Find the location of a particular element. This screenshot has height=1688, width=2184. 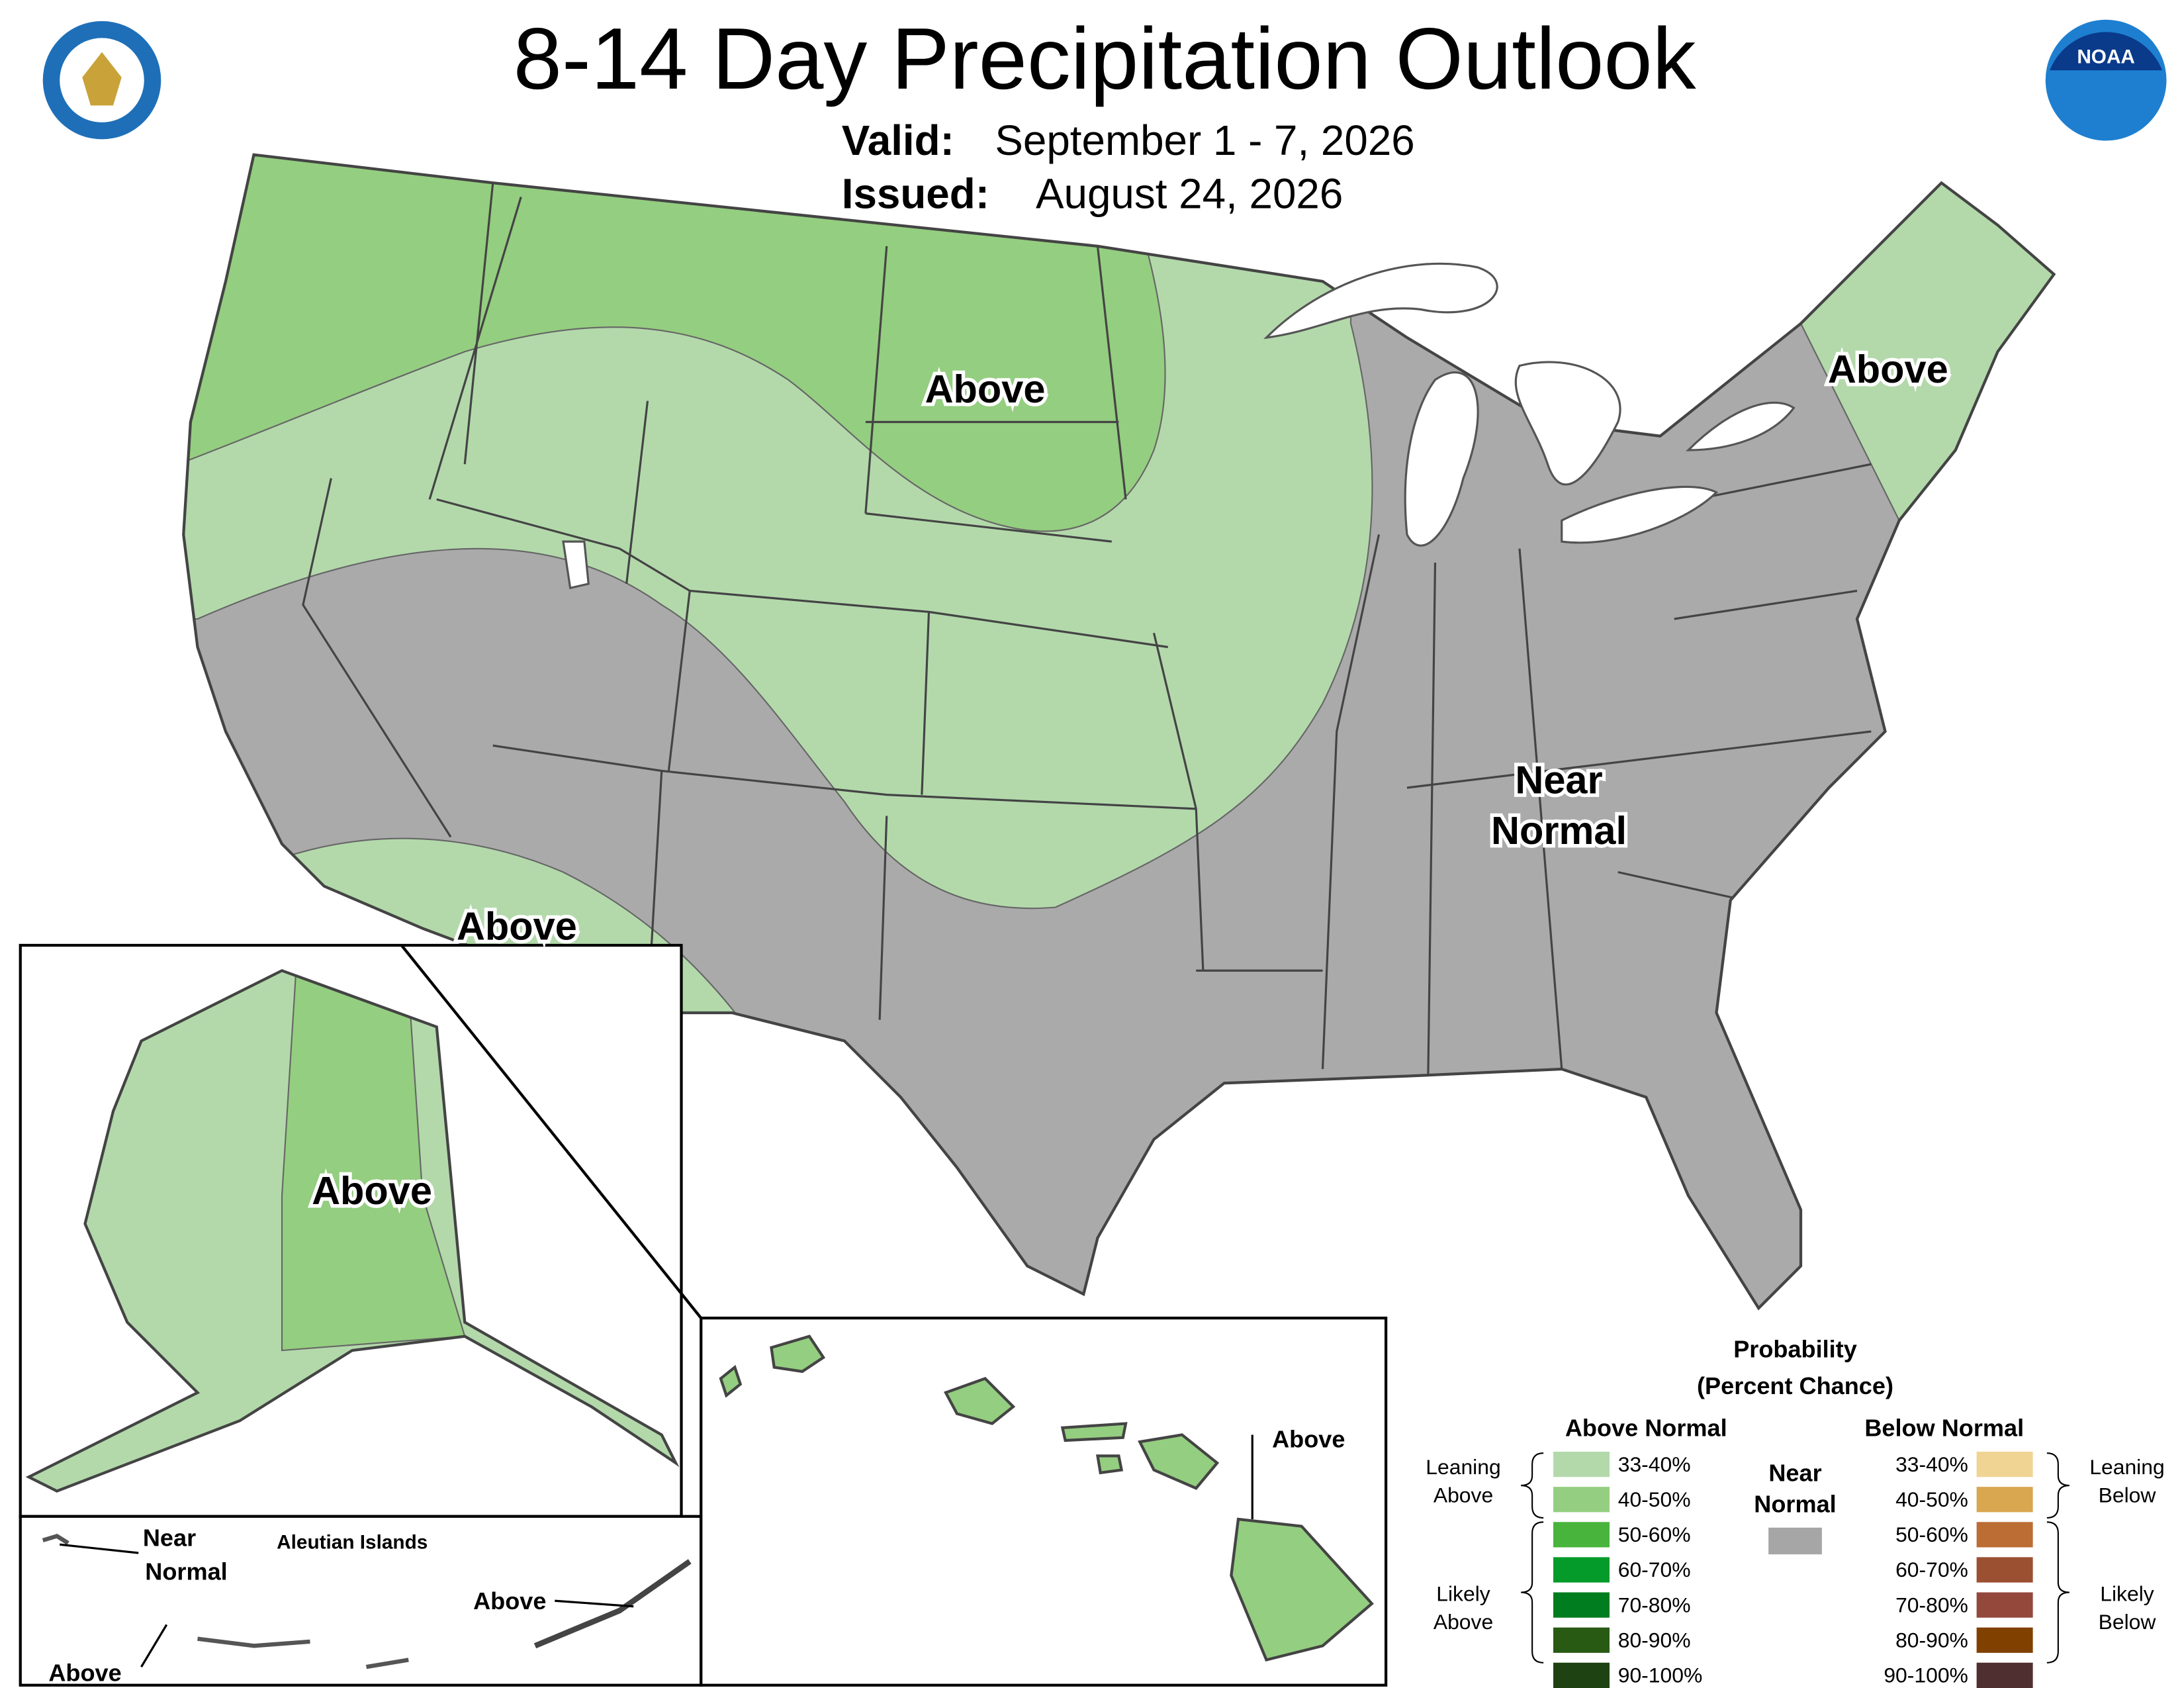

hawaii is located at coordinates (1046, 1498).